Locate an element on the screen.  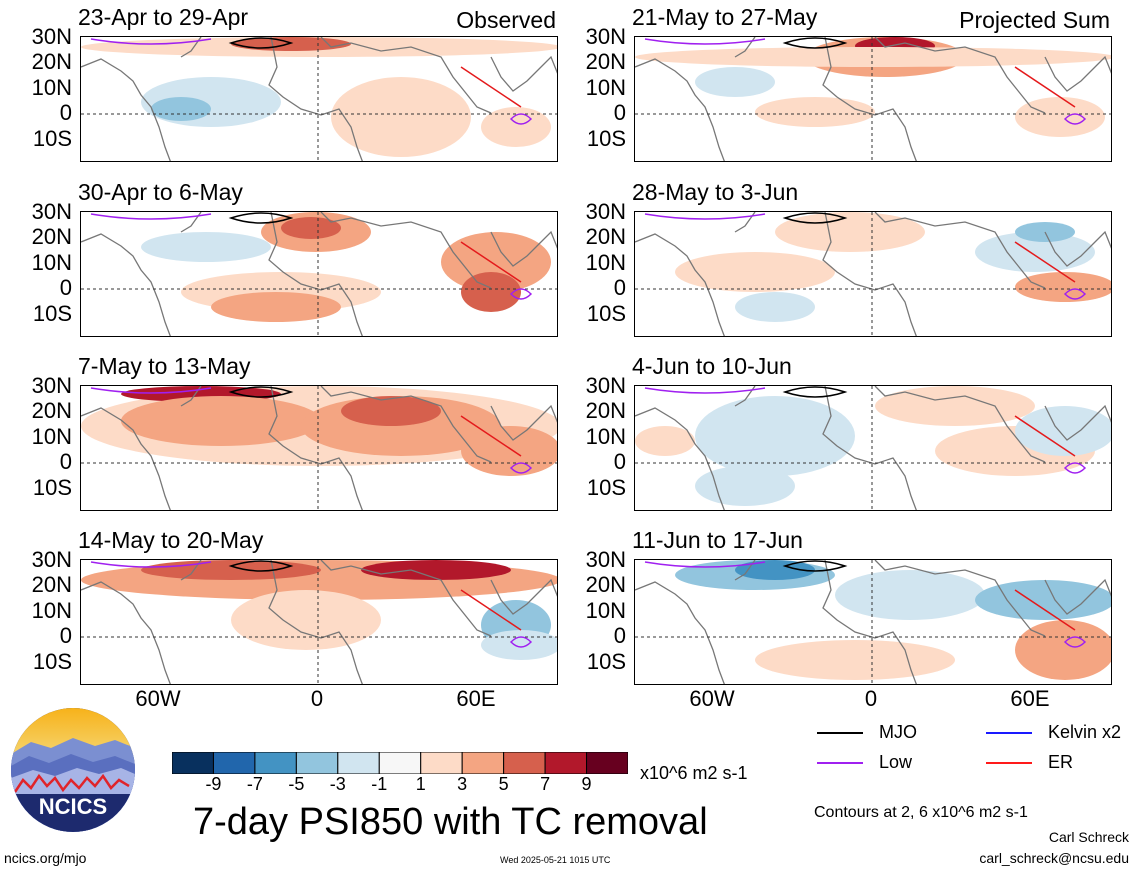
source-url: ncics.org/mjo is located at coordinates (45, 858).